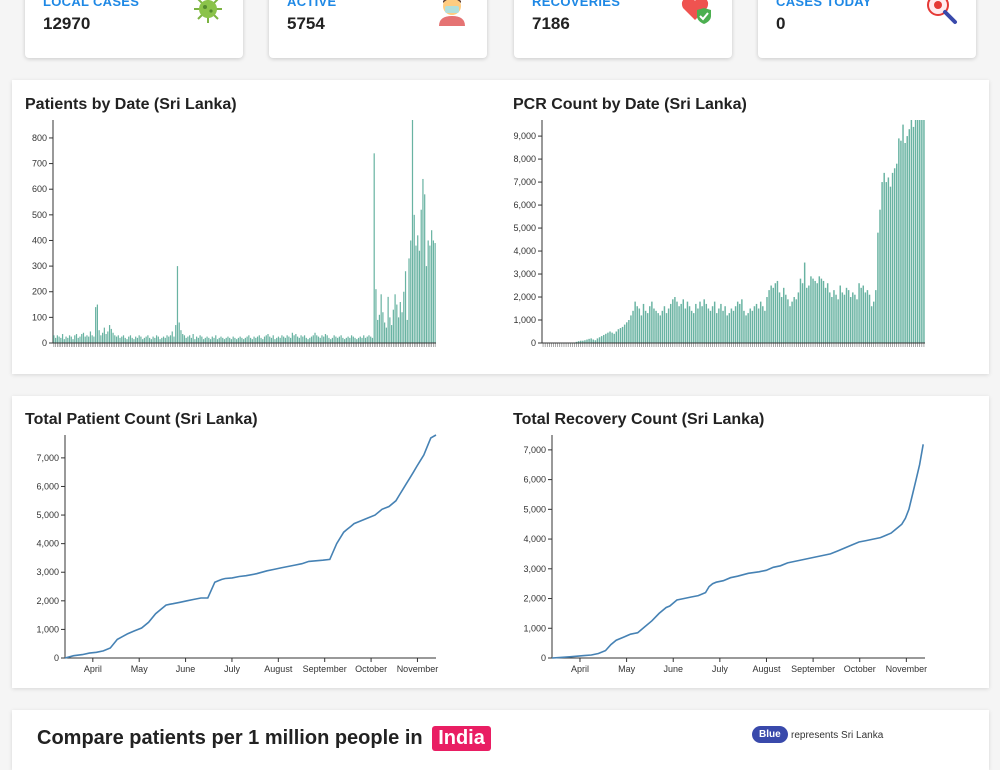  What do you see at coordinates (461, 738) in the screenshot?
I see `country-selector: India` at bounding box center [461, 738].